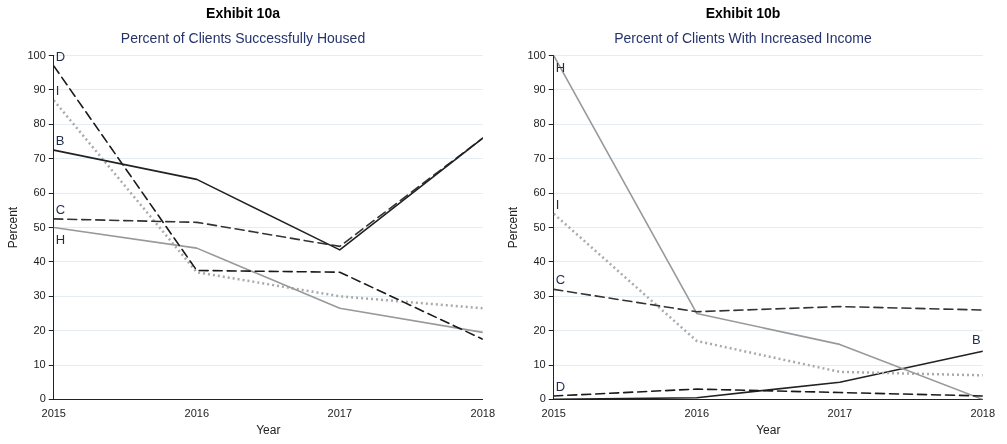  I want to click on line-series, so click(768, 300).